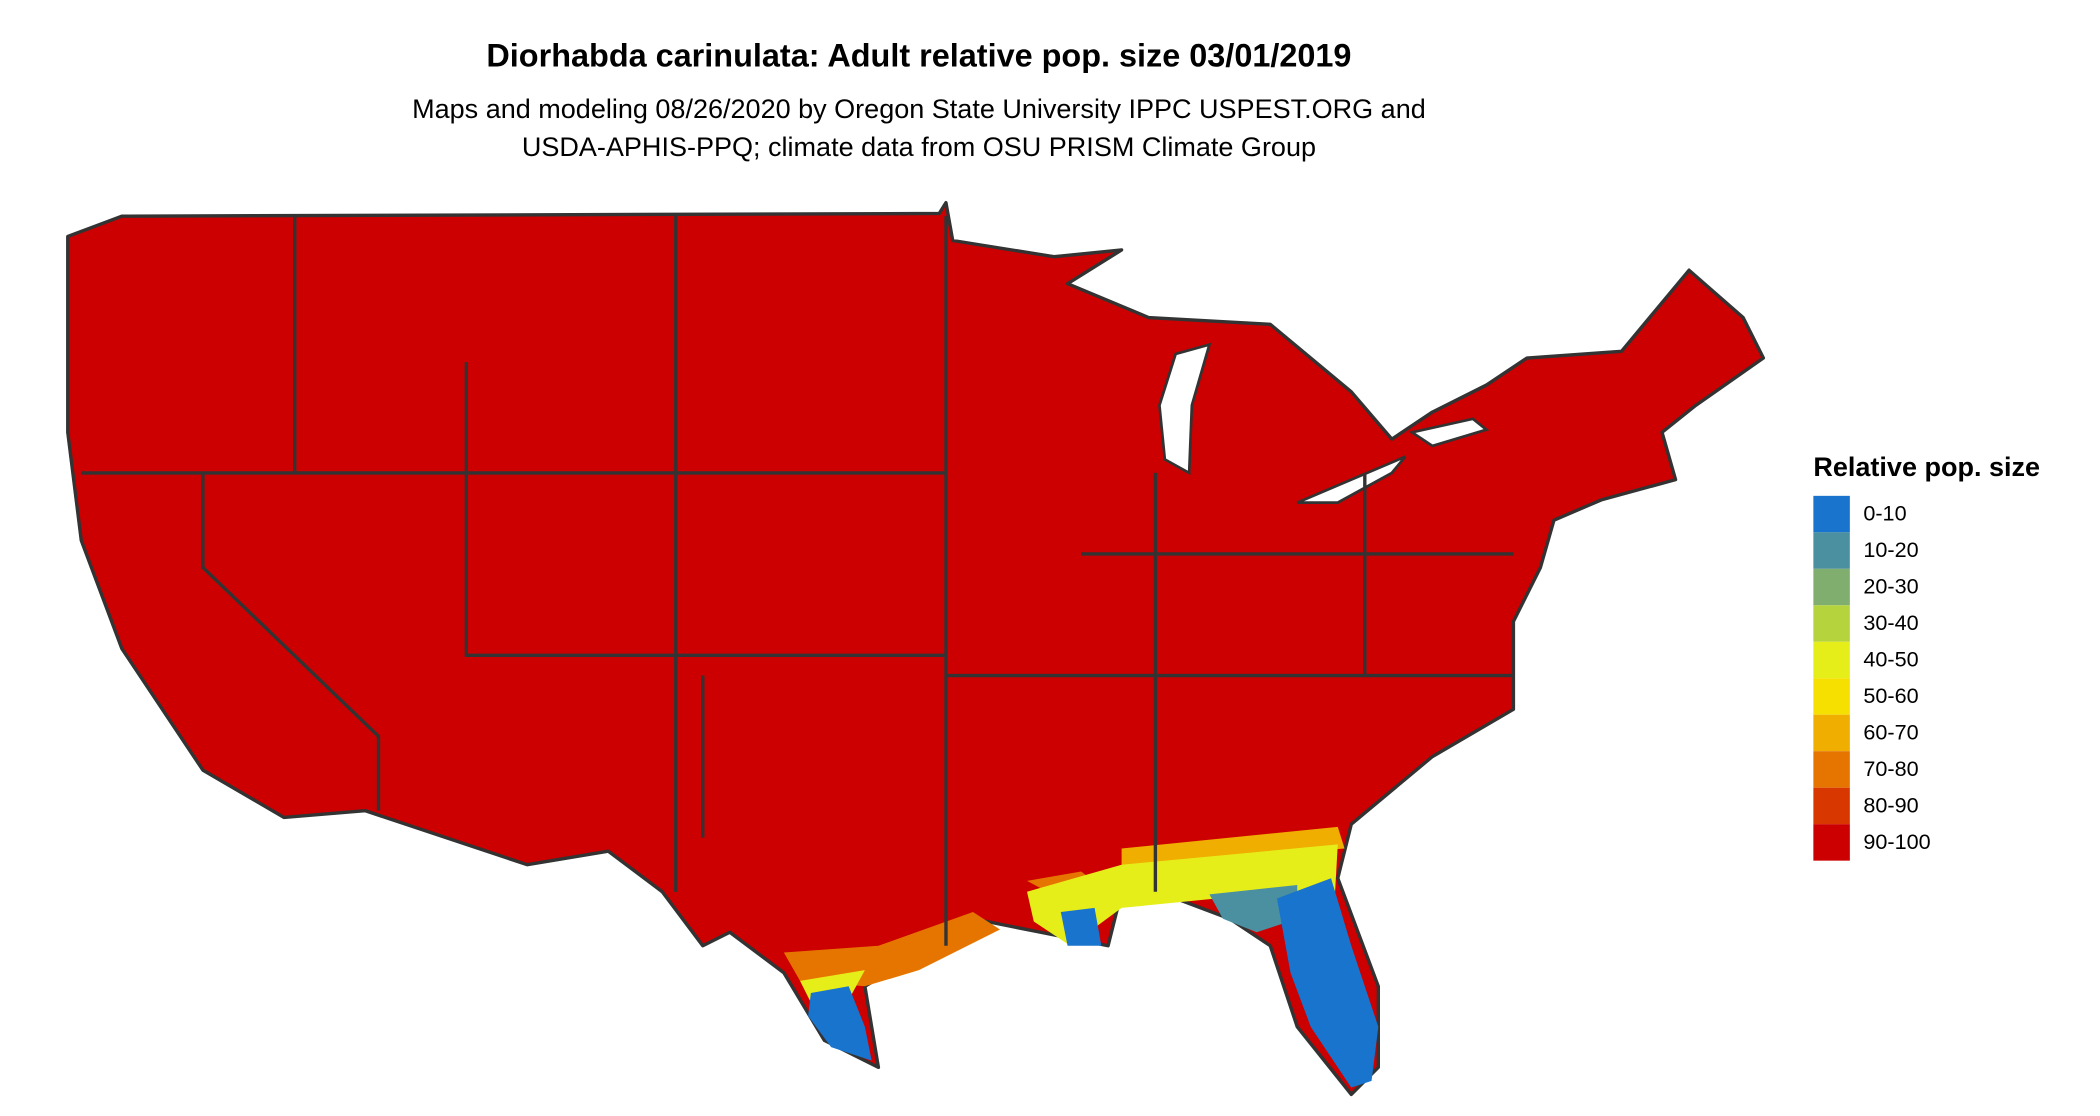 The image size is (2100, 1116). Describe the element at coordinates (1890, 768) in the screenshot. I see `legend-label: 70-80` at that location.